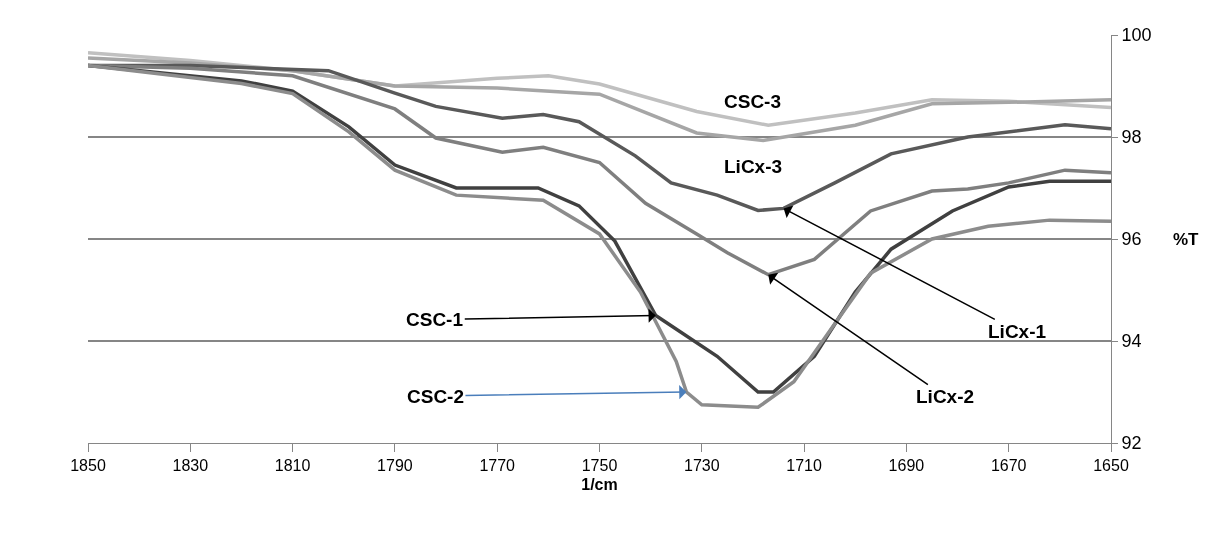 Image resolution: width=1210 pixels, height=537 pixels. Describe the element at coordinates (88, 466) in the screenshot. I see `x-tick-label: 1850` at that location.